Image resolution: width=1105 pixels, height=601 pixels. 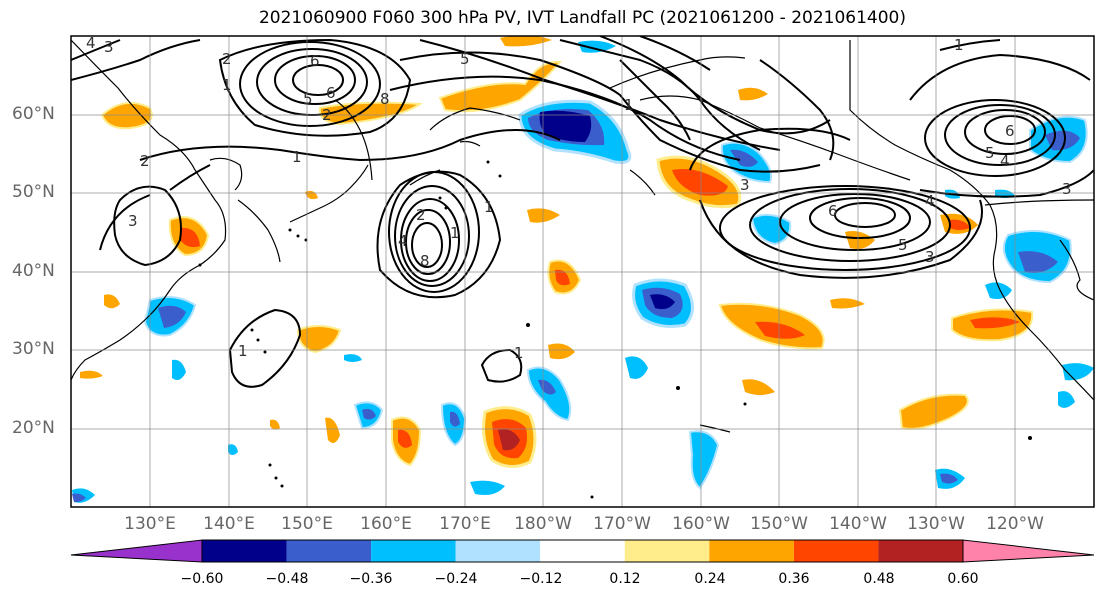 What do you see at coordinates (779, 524) in the screenshot?
I see `lon-label: 150°W` at bounding box center [779, 524].